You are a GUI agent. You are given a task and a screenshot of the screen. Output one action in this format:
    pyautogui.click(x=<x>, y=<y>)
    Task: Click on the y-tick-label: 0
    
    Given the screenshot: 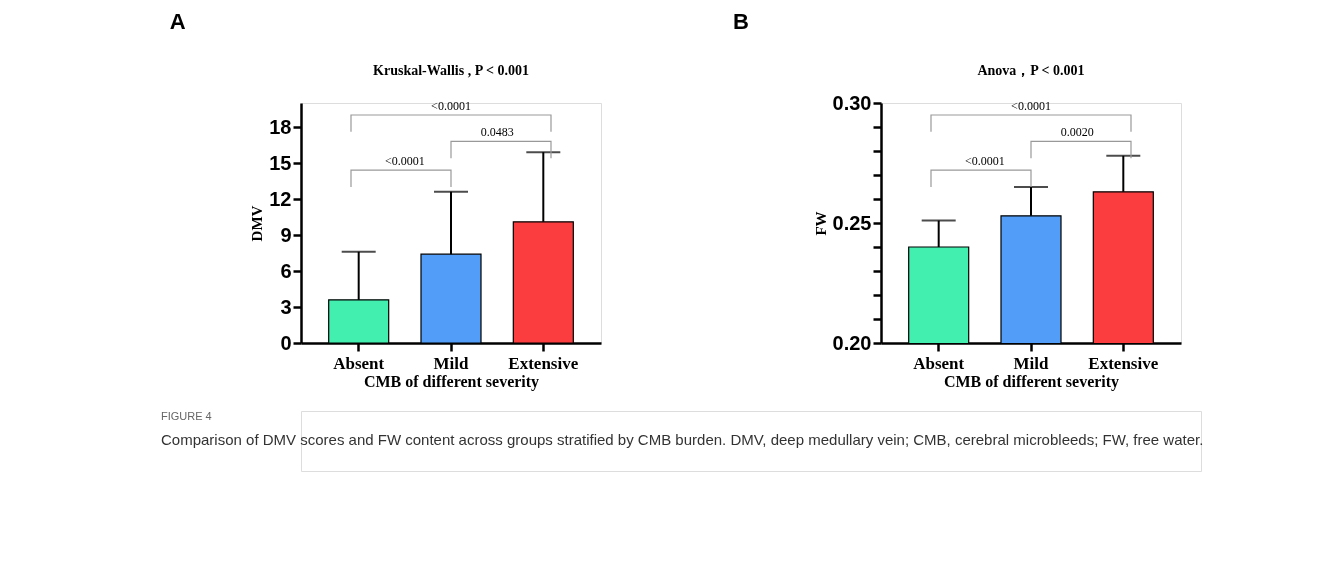 What is the action you would take?
    pyautogui.click(x=286, y=342)
    